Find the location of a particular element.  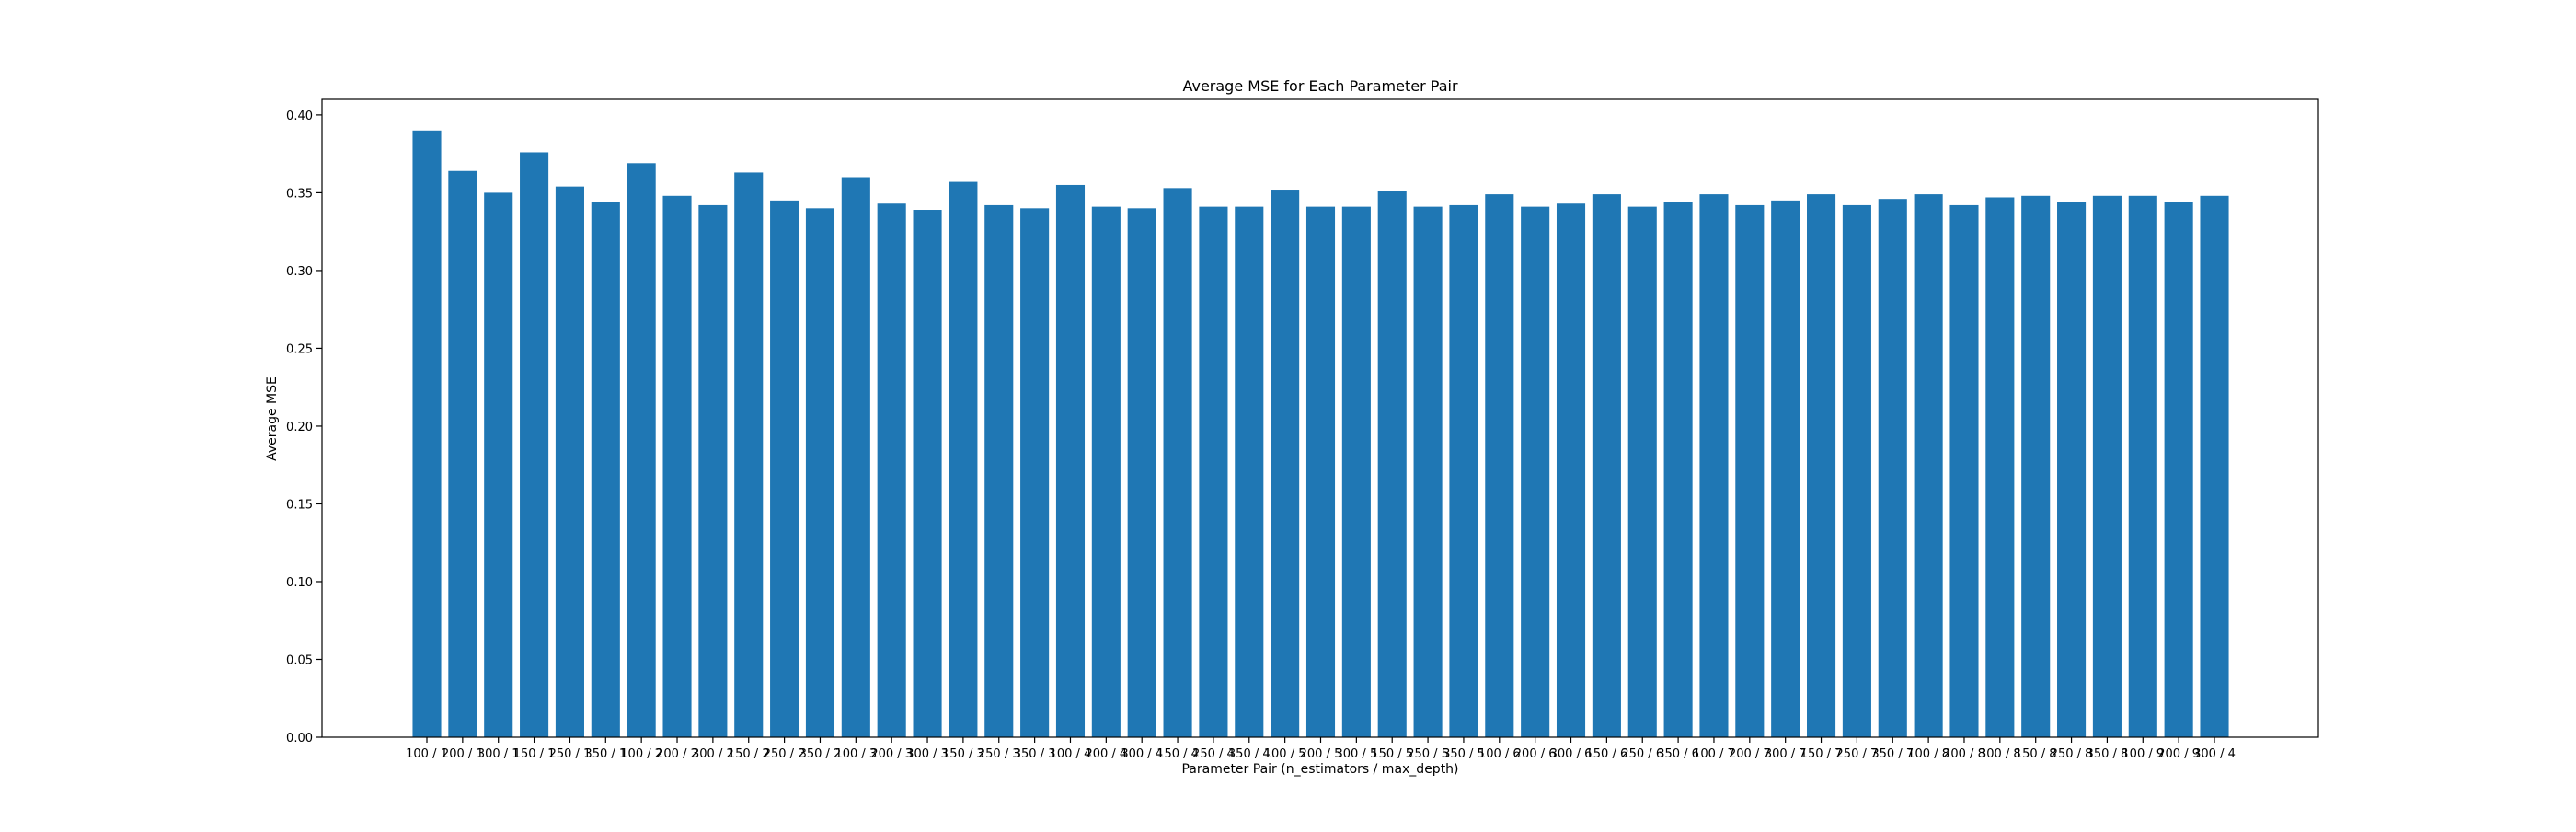

x-tick-label: 250 / 5 is located at coordinates (1428, 754).